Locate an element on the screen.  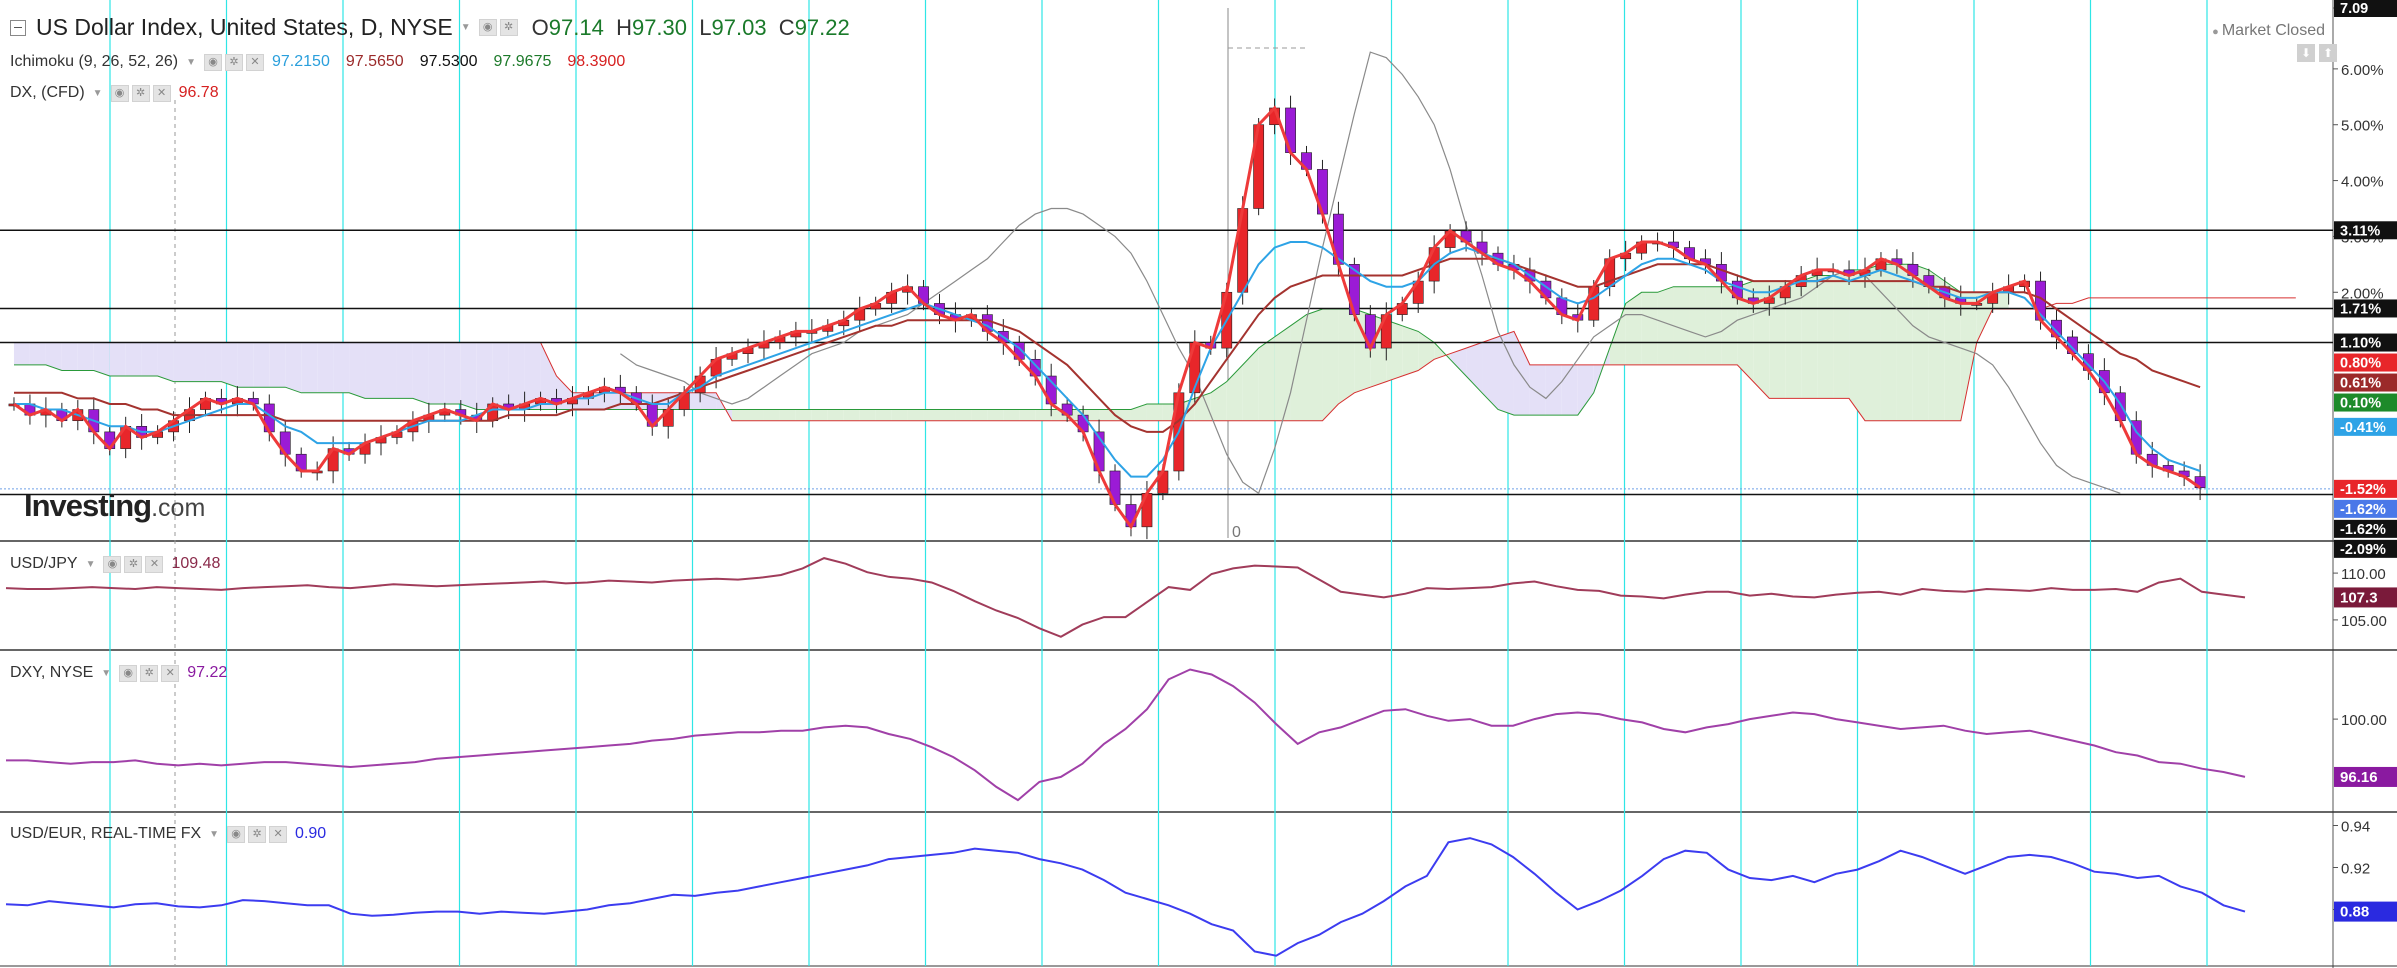
collapse-icon is located at coordinates (18, 27).